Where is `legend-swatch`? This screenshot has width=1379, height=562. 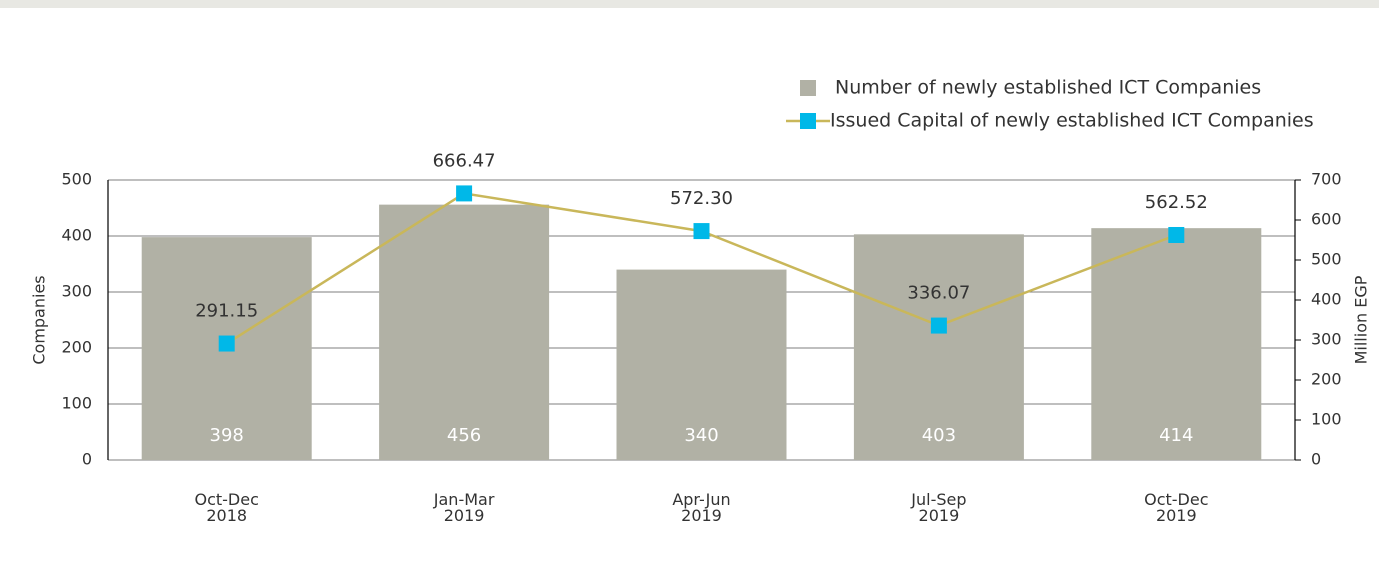 legend-swatch is located at coordinates (808, 88).